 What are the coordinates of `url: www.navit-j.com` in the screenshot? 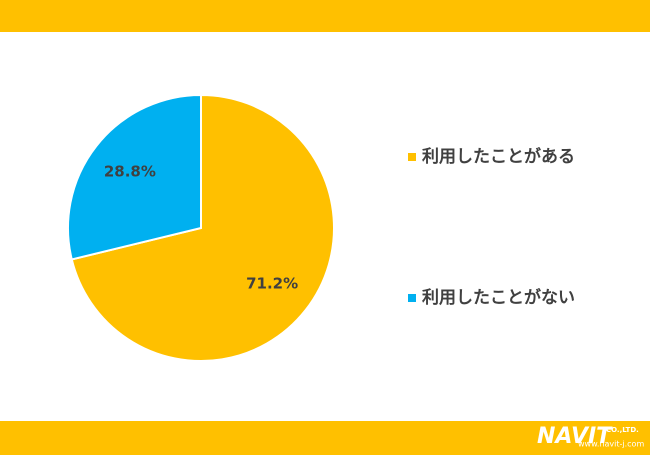 It's located at (611, 444).